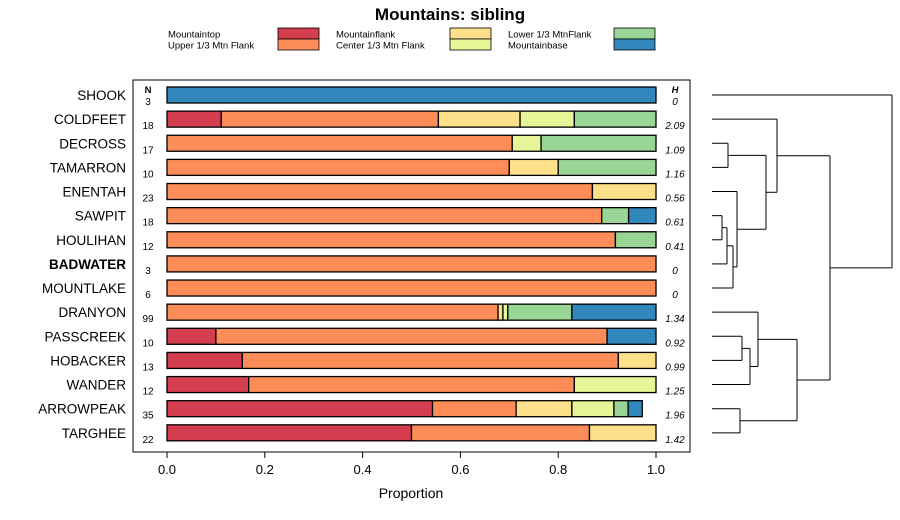  What do you see at coordinates (148, 295) in the screenshot?
I see `sample-size: 6` at bounding box center [148, 295].